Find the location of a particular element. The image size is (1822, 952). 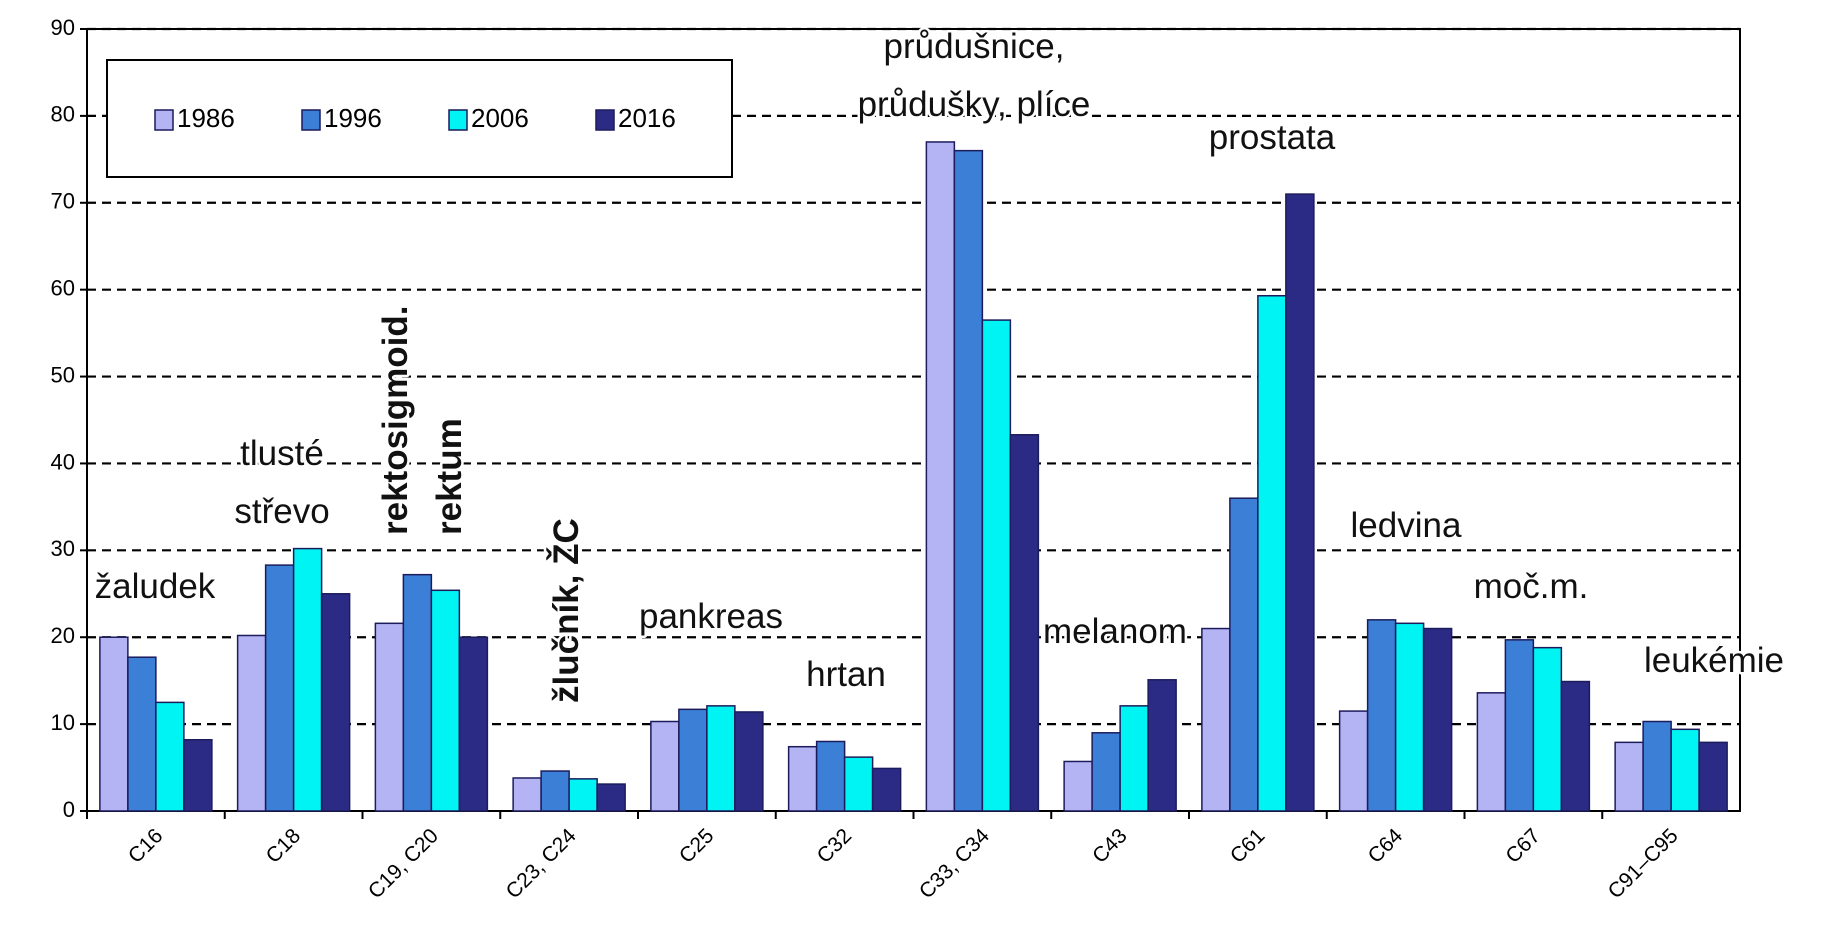

y-tick-label: 60 is located at coordinates (63, 287).